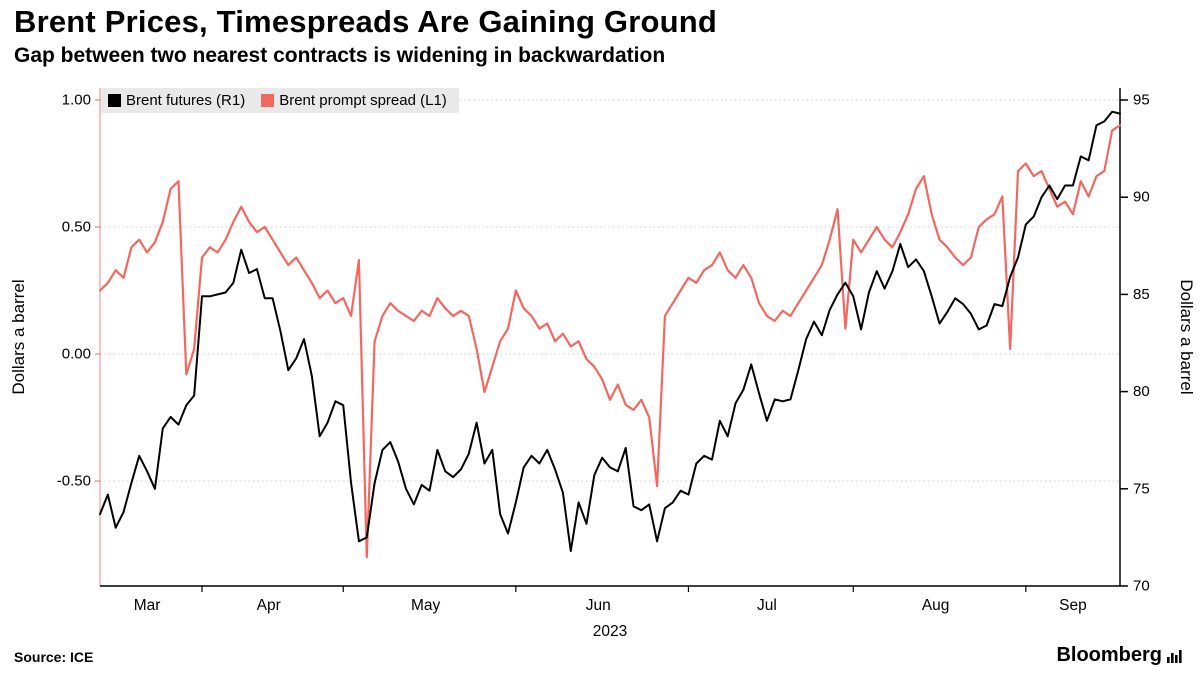 The height and width of the screenshot is (675, 1200). Describe the element at coordinates (76, 226) in the screenshot. I see `left-axis-tick-label: 0.50` at that location.